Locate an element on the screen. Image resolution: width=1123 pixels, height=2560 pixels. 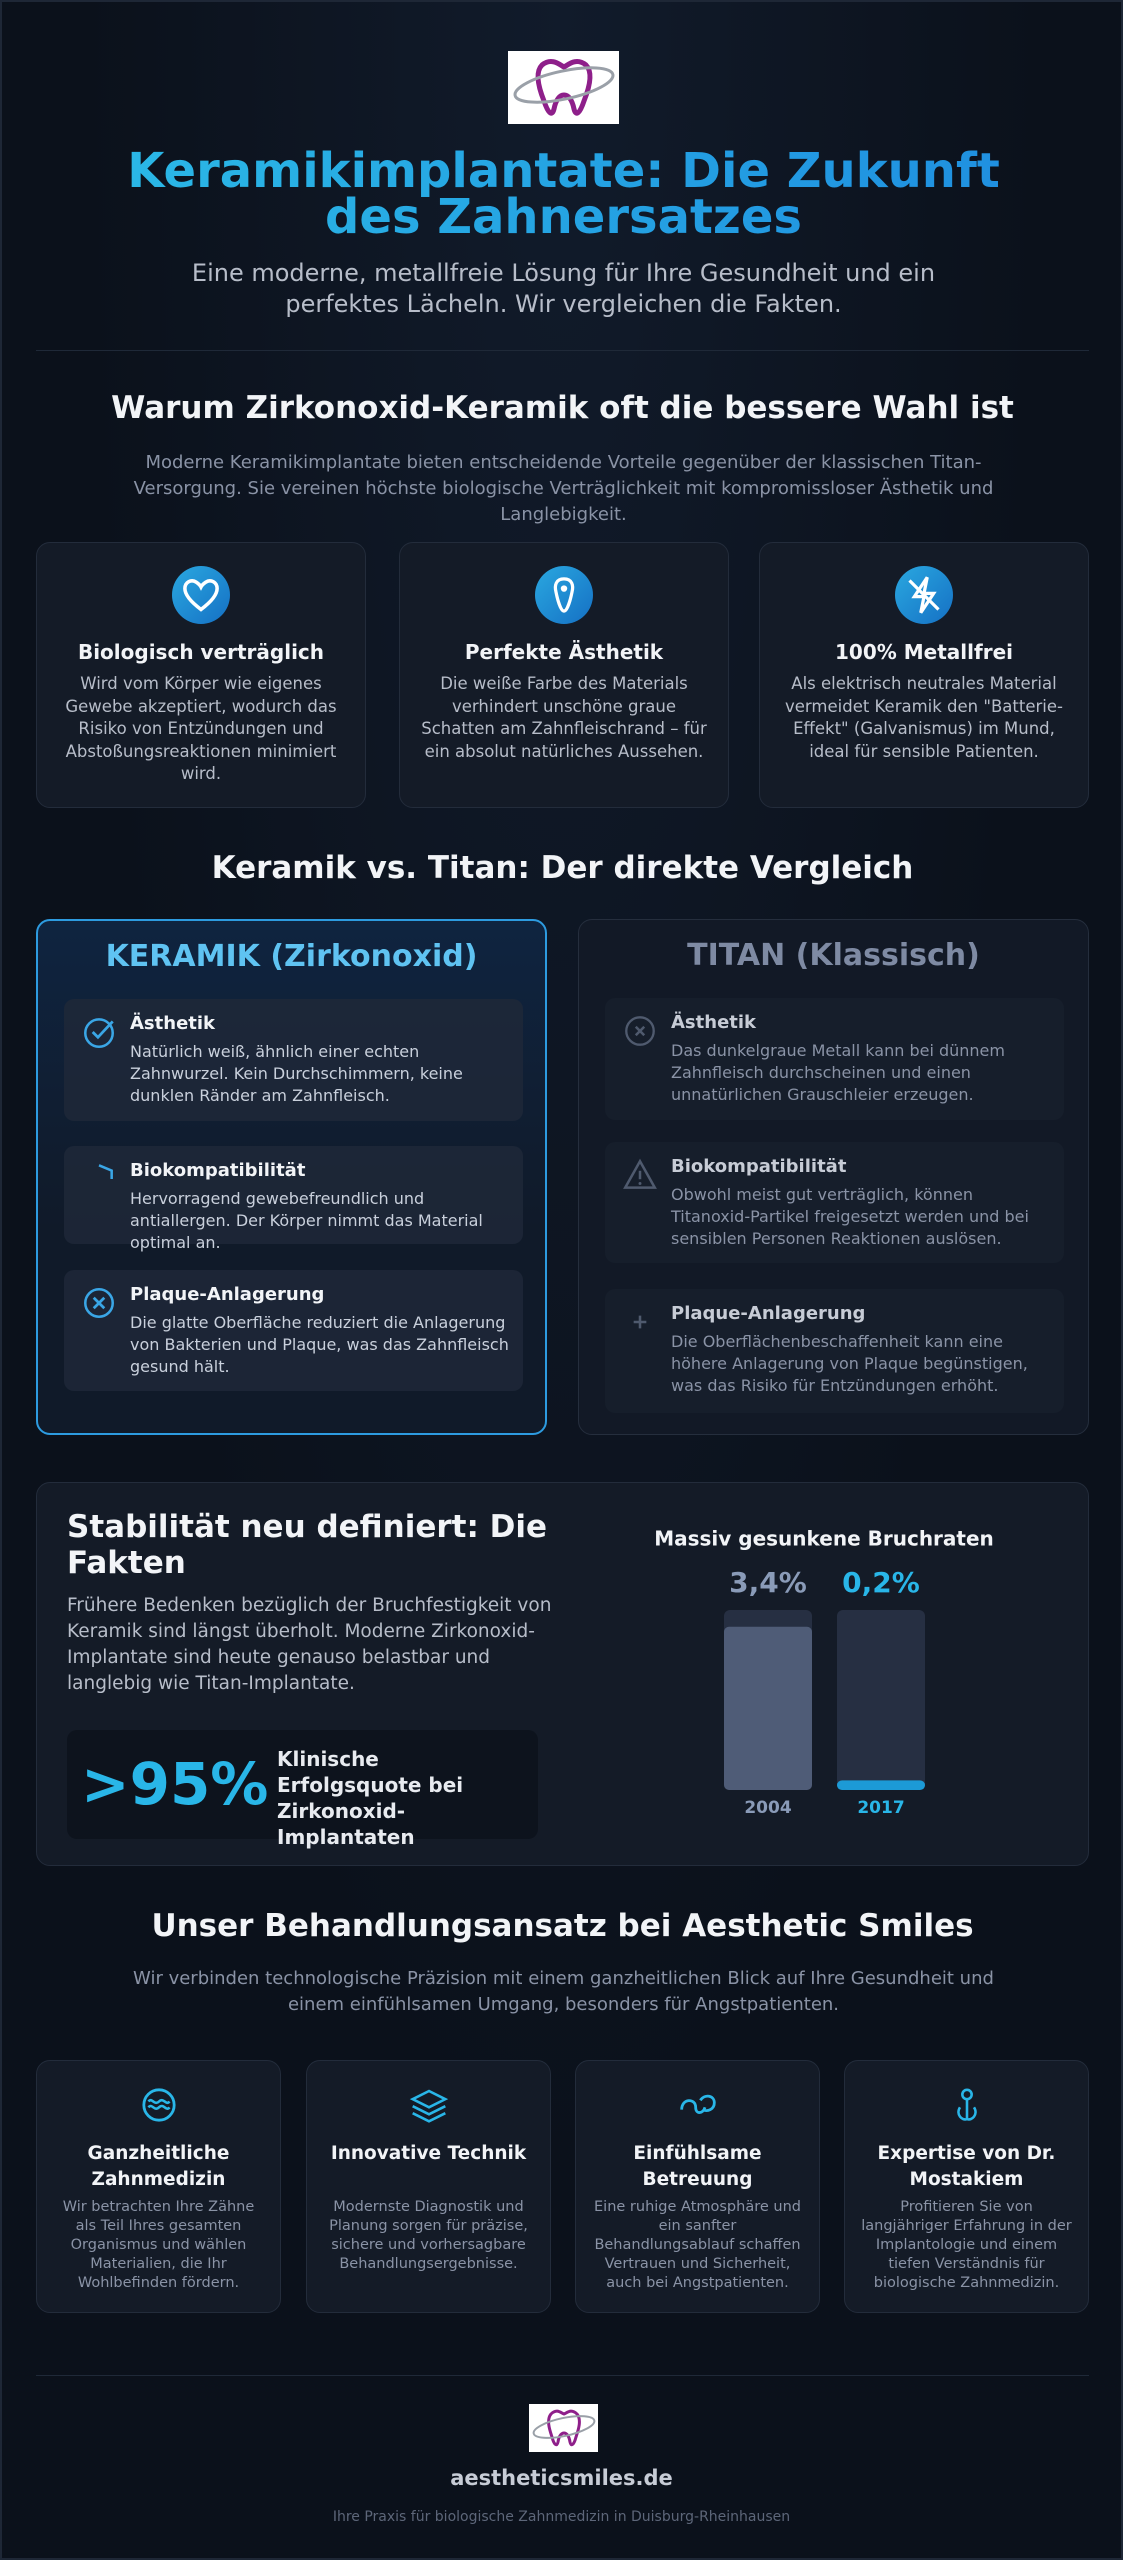
bar-track is located at coordinates (881, 1700).